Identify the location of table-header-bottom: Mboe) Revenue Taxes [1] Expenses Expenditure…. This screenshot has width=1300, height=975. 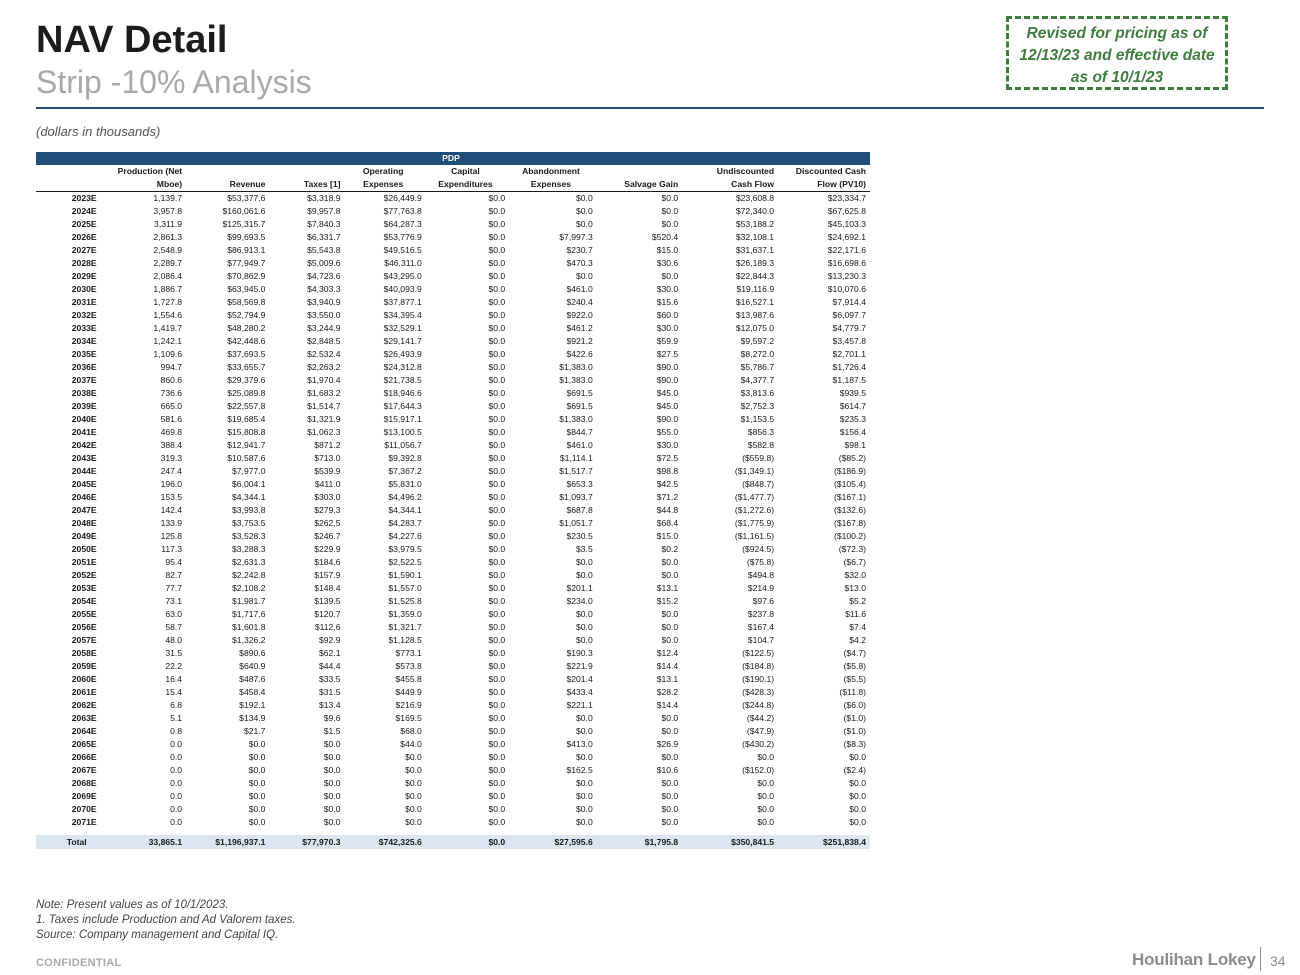
(453, 185).